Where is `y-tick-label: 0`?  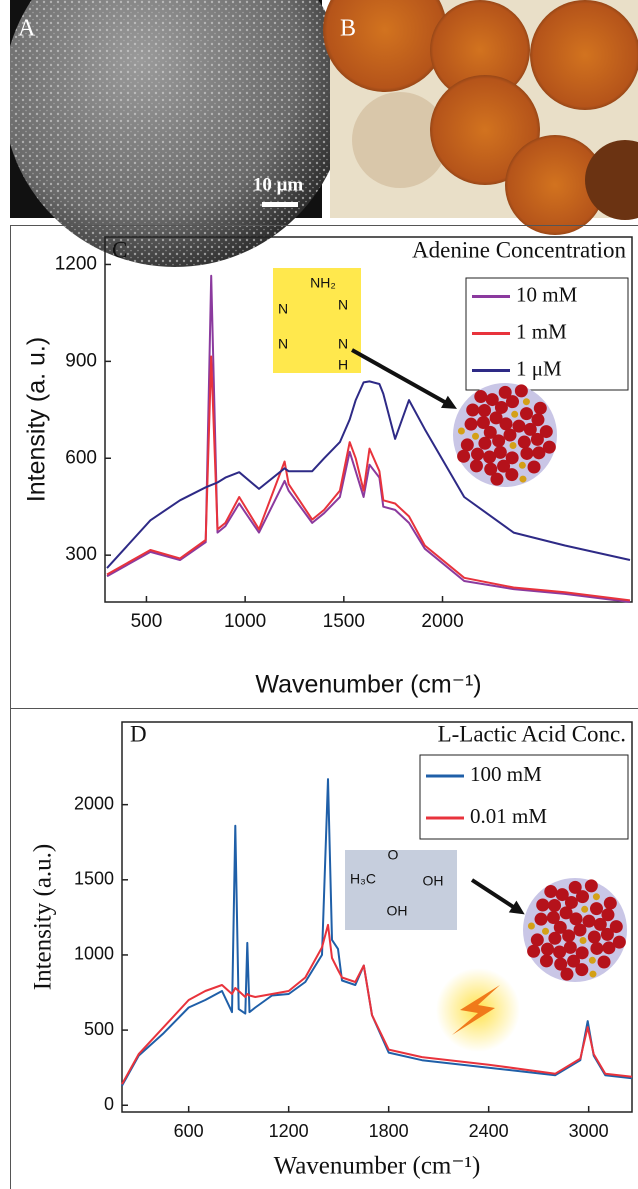
y-tick-label: 0 is located at coordinates (109, 1104).